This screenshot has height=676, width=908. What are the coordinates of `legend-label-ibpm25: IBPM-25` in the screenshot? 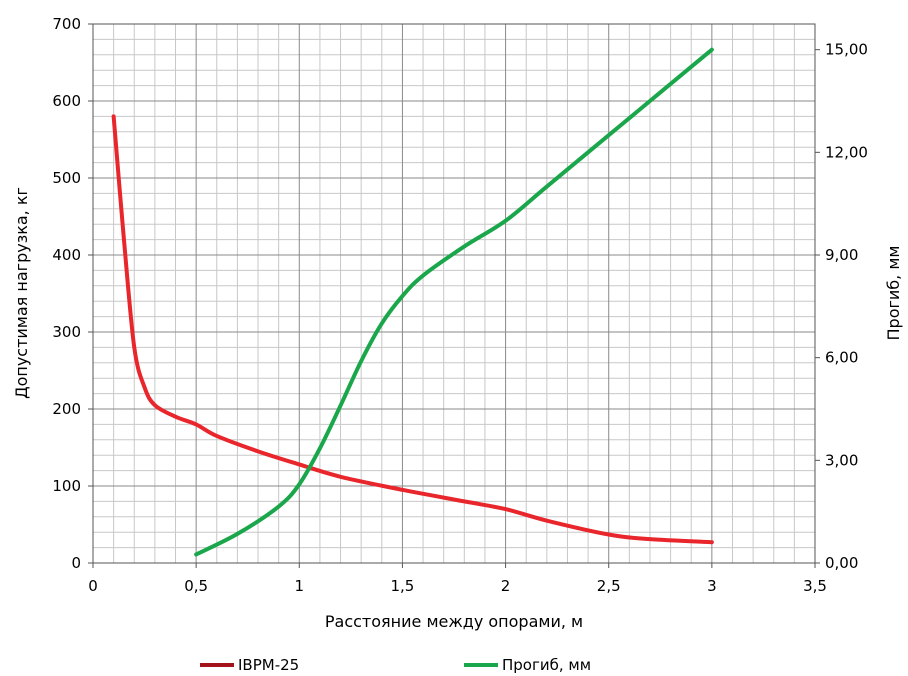 It's located at (268, 665).